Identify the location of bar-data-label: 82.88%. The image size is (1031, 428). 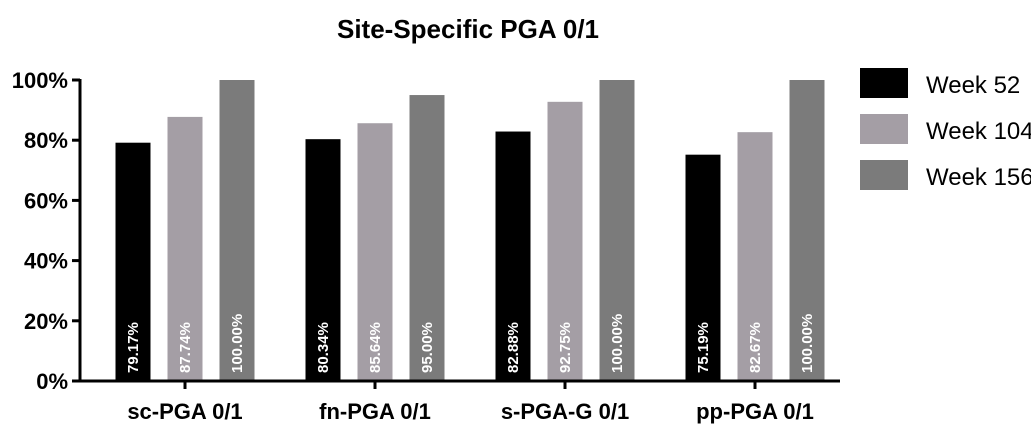
(513, 347).